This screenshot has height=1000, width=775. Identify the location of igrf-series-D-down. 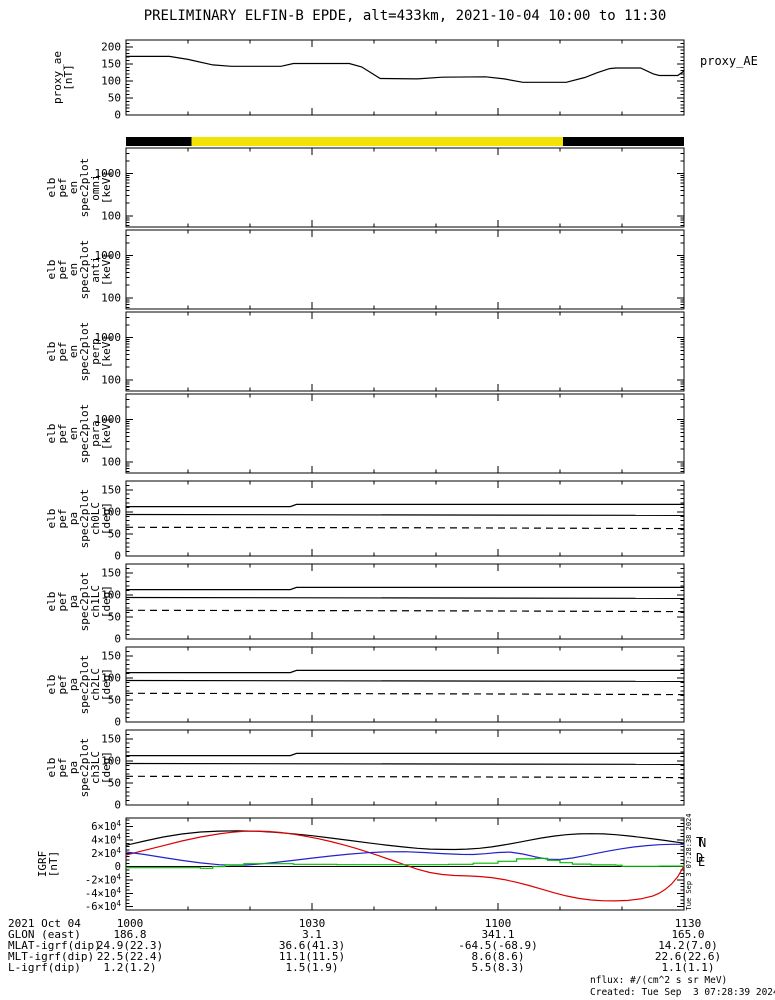
(405, 866).